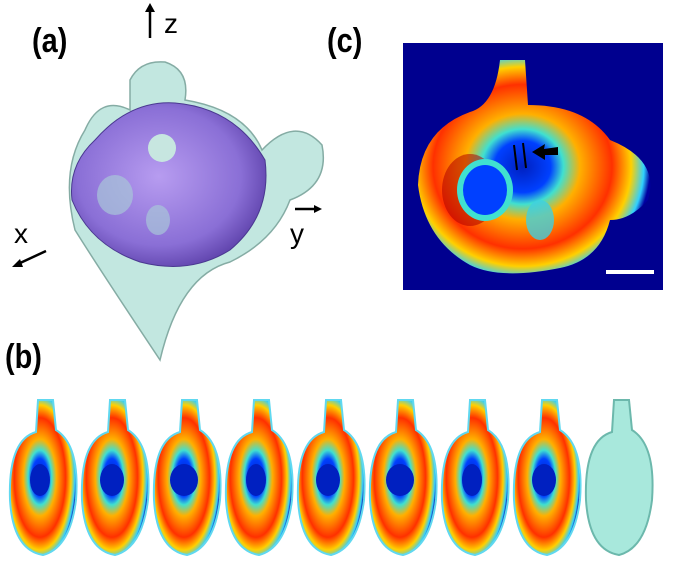 This screenshot has width=675, height=569. What do you see at coordinates (619, 478) in the screenshot?
I see `surface-slice` at bounding box center [619, 478].